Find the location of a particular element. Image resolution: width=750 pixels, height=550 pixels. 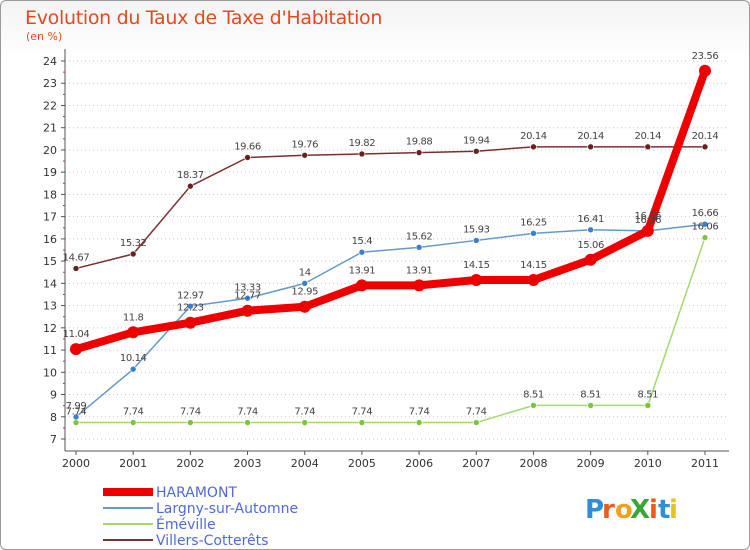

y-tick-label: 21 is located at coordinates (50, 128).